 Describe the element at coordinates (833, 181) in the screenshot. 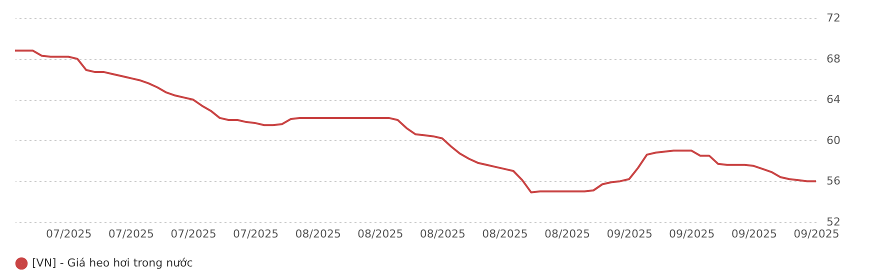

I see `y-tick-label: 56` at that location.